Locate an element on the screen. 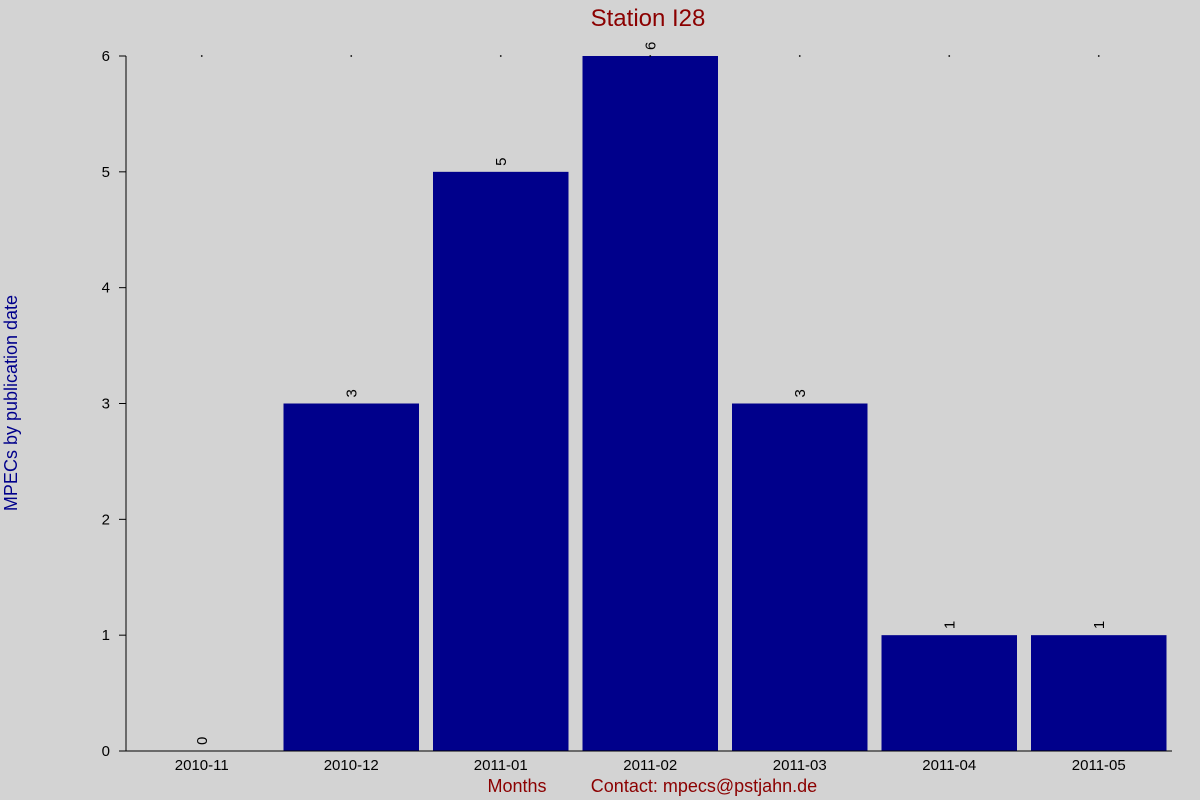  data-label: 6 is located at coordinates (650, 46).